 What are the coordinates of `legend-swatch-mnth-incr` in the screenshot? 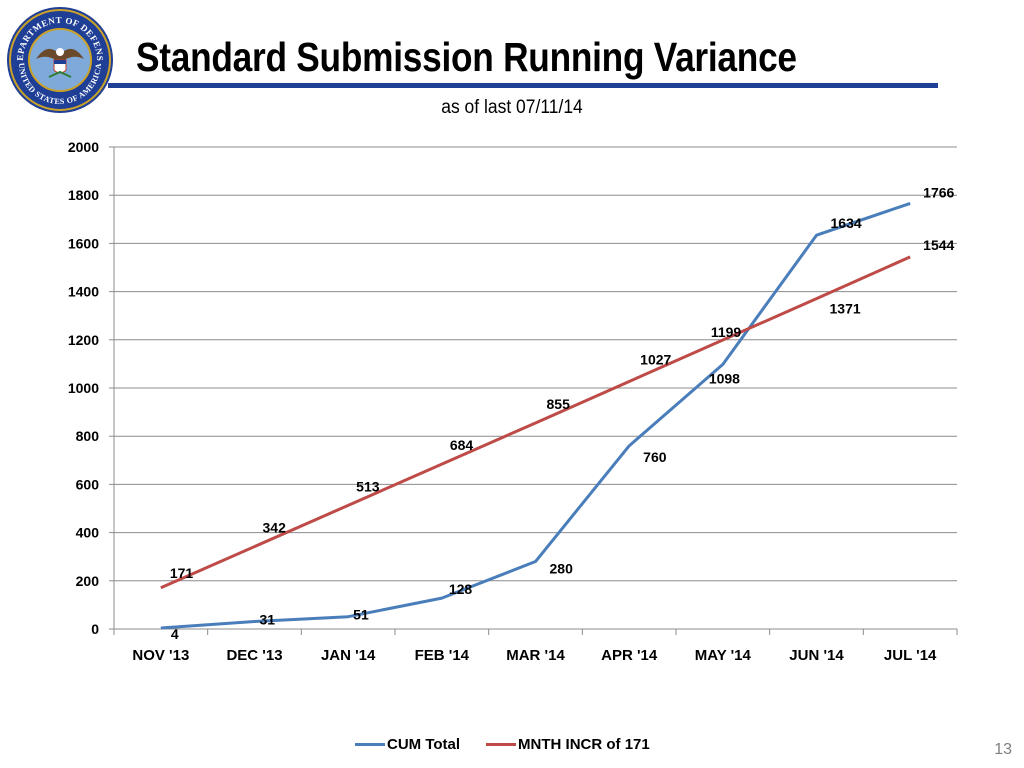 It's located at (501, 744).